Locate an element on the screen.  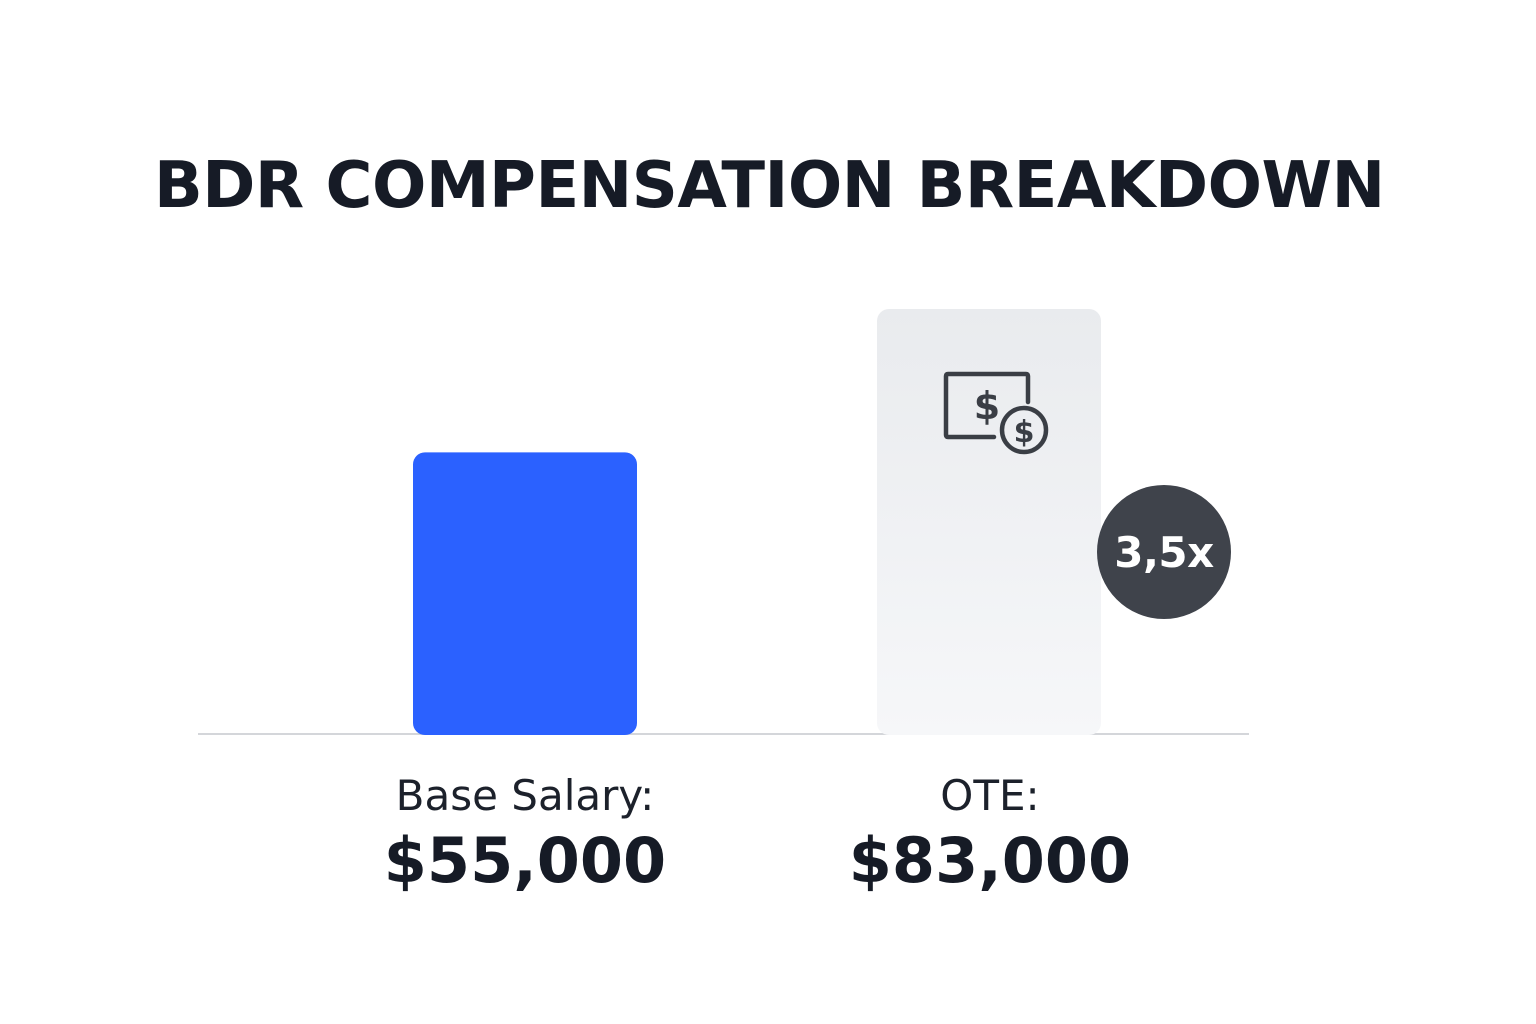
multiplier-badge: 3,5x is located at coordinates (1164, 552).